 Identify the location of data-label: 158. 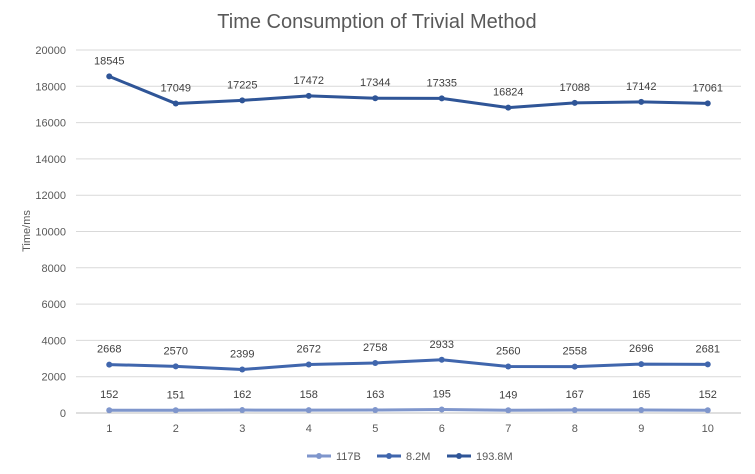
(309, 395).